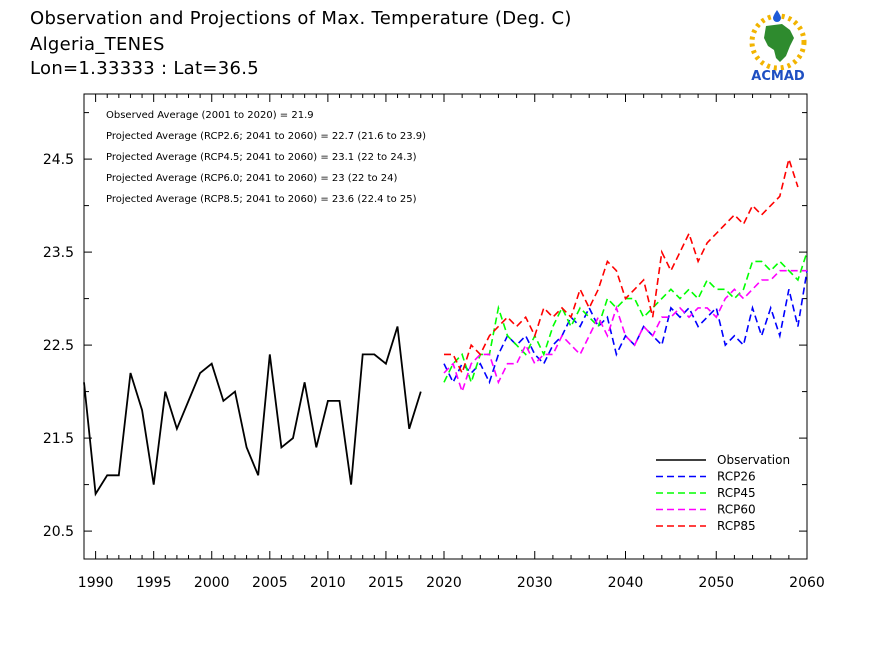 This screenshot has width=879, height=659. I want to click on x-tick-label: 2020, so click(444, 583).